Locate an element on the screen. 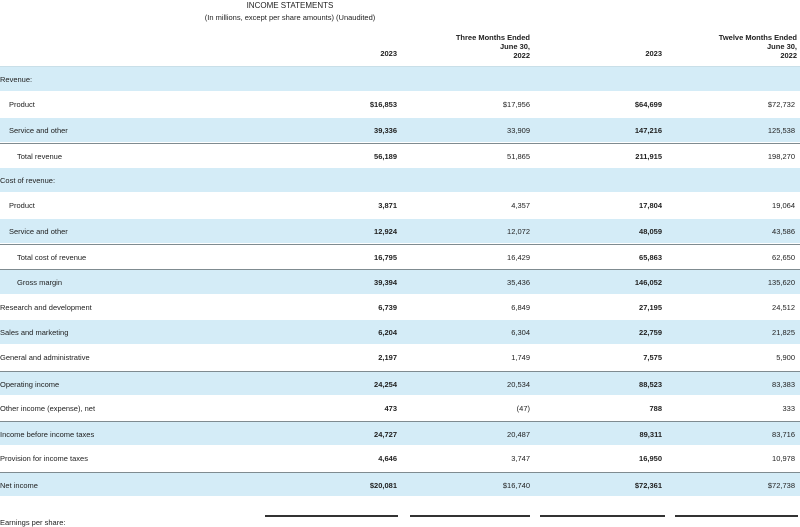 The height and width of the screenshot is (527, 800). row-value: 147,216 is located at coordinates (648, 130).